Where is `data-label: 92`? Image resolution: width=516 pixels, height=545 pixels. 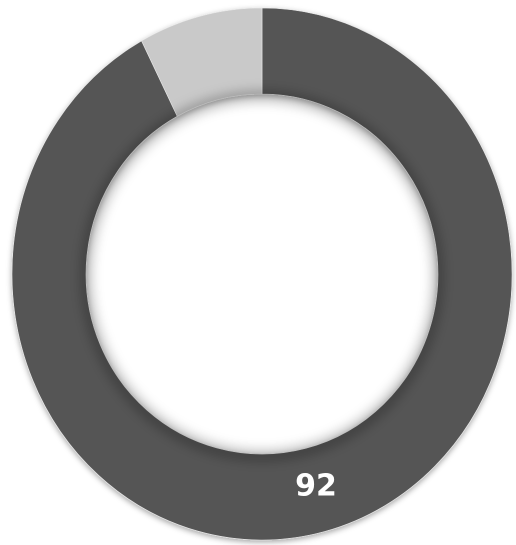 data-label: 92 is located at coordinates (316, 486).